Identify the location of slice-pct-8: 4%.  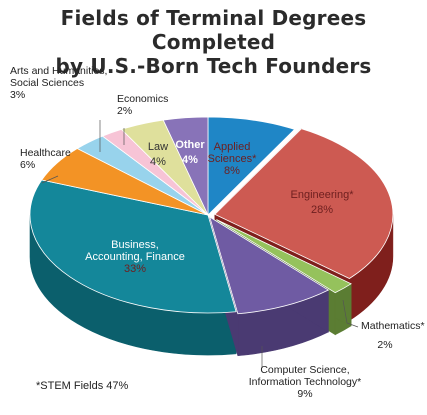
(158, 162).